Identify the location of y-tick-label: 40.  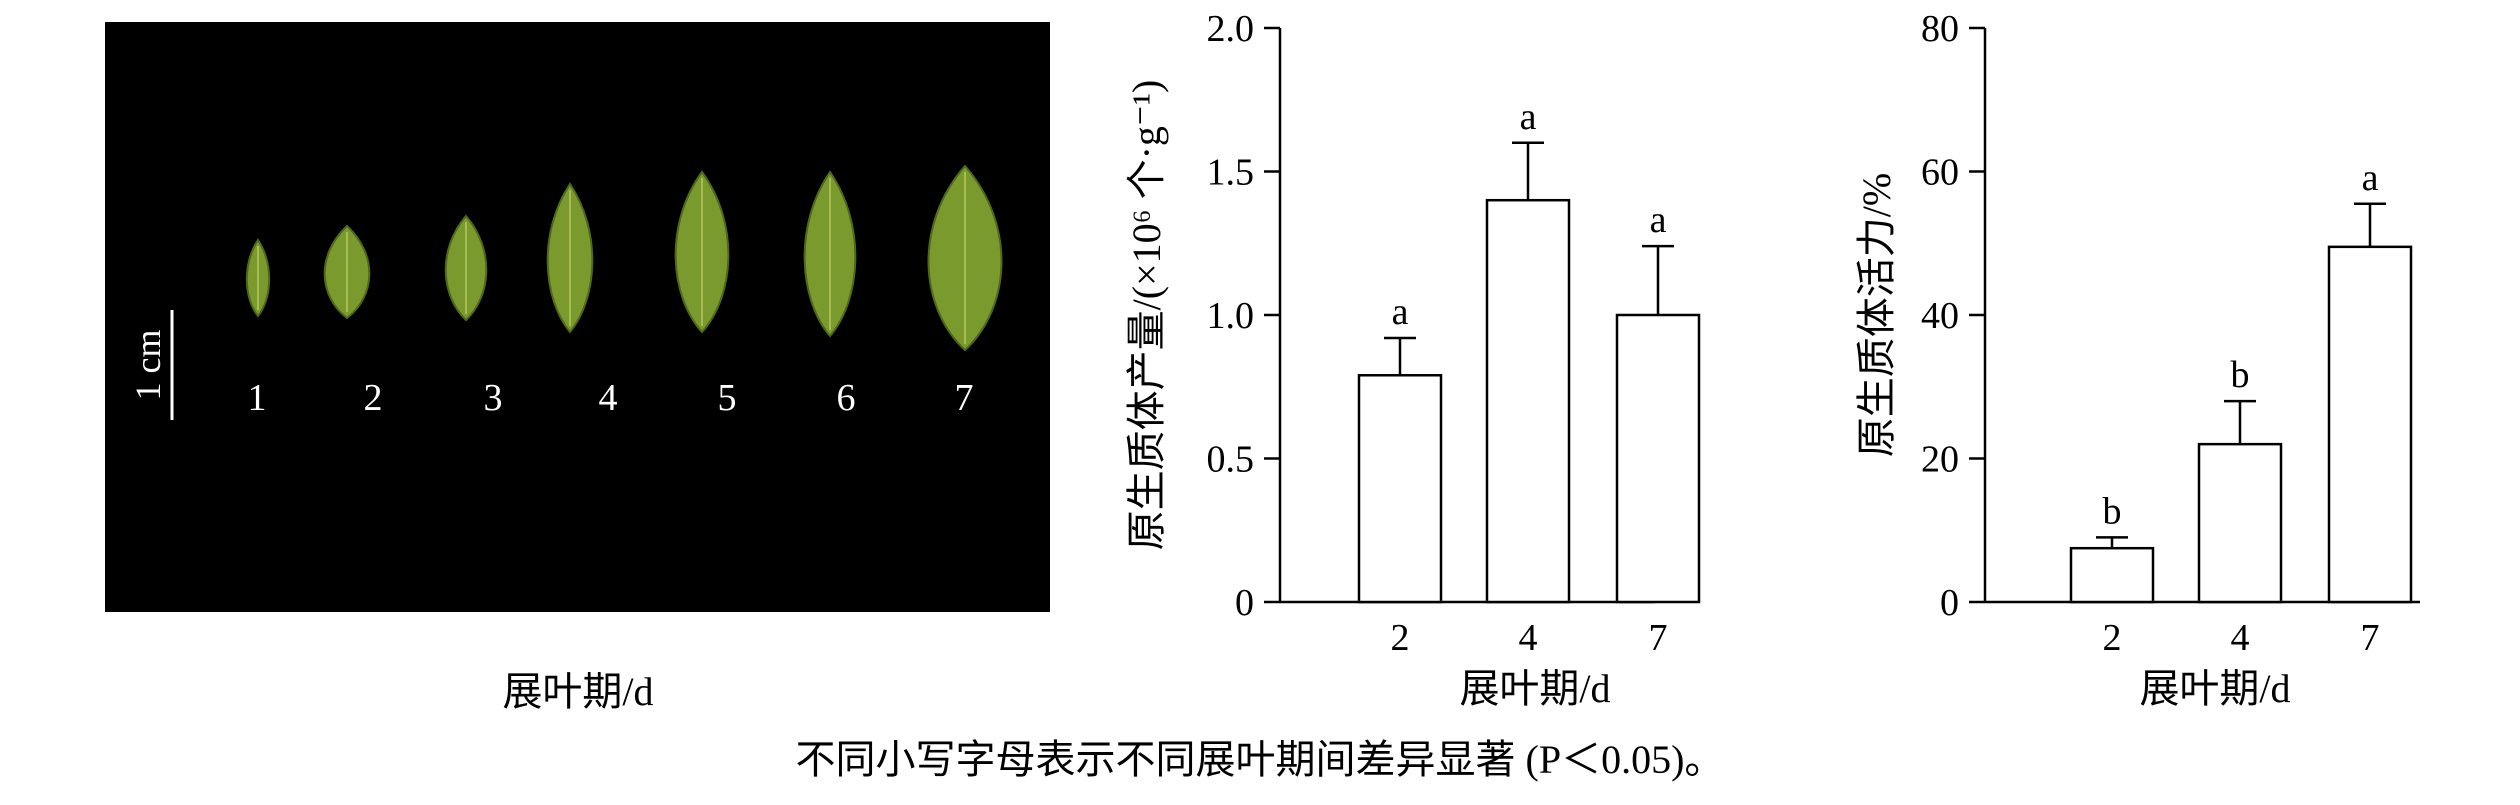
(1940, 316).